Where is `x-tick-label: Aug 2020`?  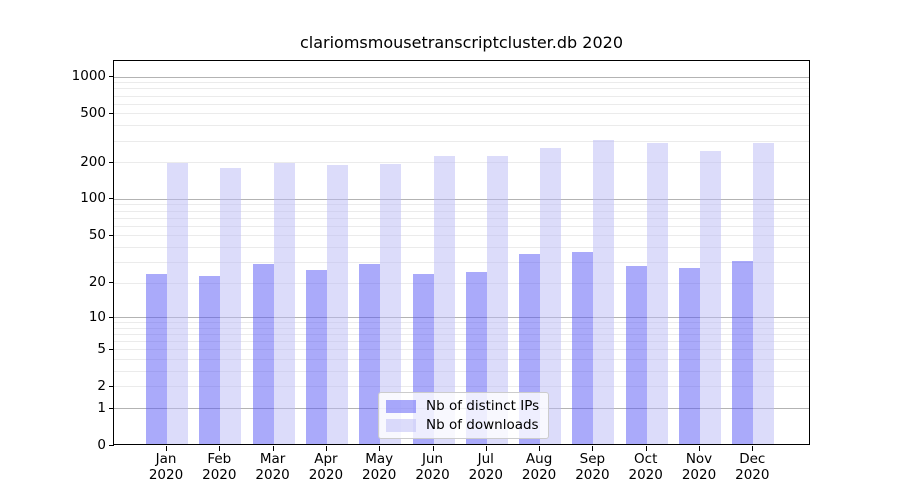 x-tick-label: Aug 2020 is located at coordinates (539, 467).